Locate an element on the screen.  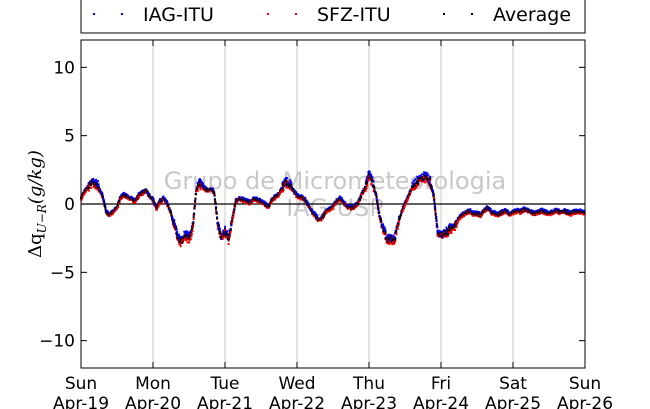
y-tick-label: −10 is located at coordinates (57, 342).